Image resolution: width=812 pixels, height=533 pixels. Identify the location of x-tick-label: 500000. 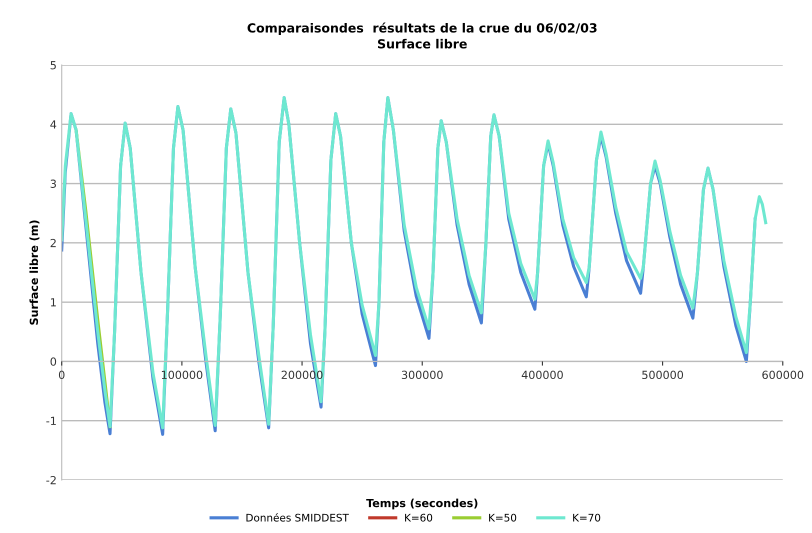
(663, 375).